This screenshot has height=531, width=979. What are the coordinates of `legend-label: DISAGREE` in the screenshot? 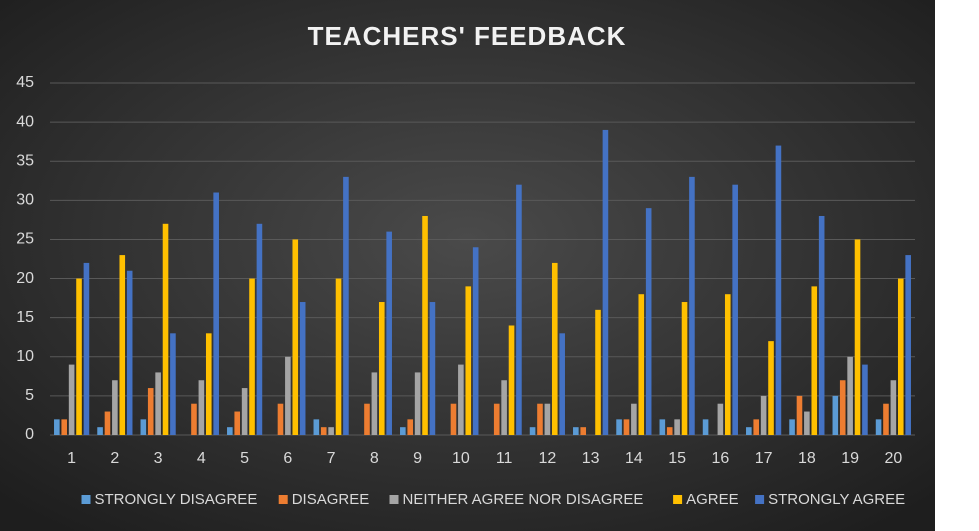 It's located at (331, 499).